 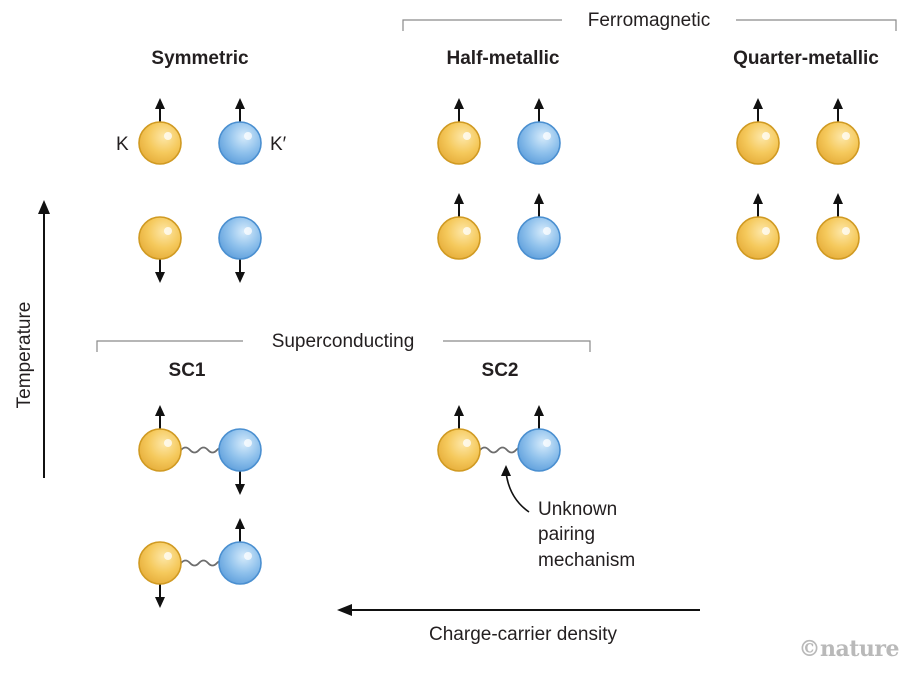 I want to click on ferromagnetic-bracket: Ferromagnetic, so click(x=649, y=20).